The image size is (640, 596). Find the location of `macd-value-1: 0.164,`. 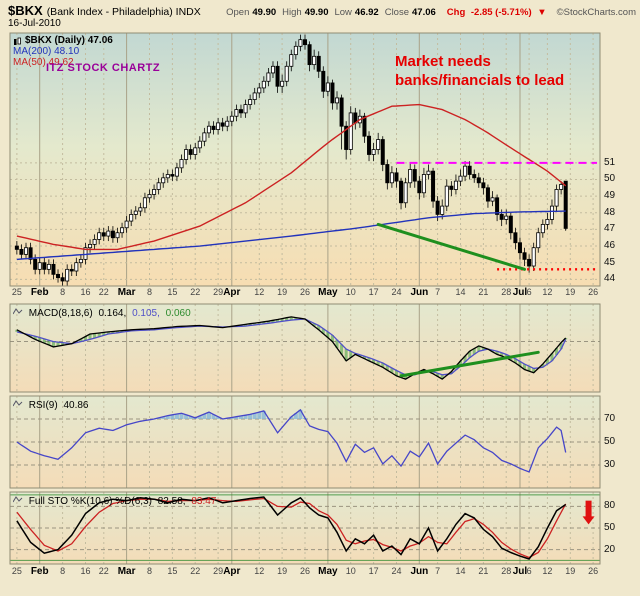

macd-value-1: 0.164, is located at coordinates (112, 313).